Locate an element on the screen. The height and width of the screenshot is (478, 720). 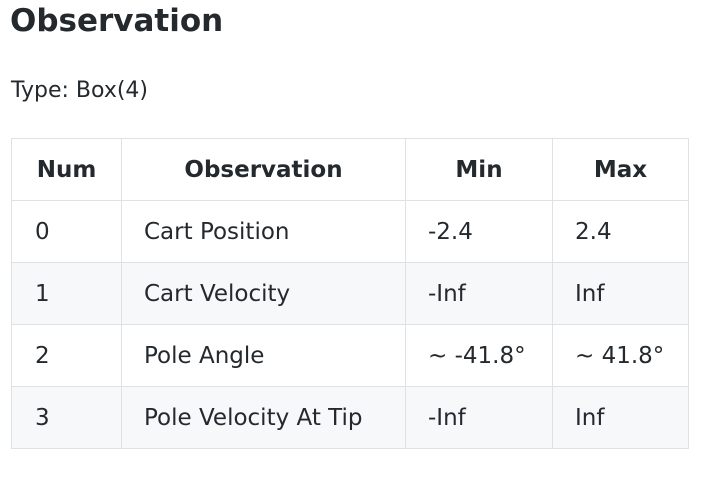
cell-num: 3 is located at coordinates (66, 417).